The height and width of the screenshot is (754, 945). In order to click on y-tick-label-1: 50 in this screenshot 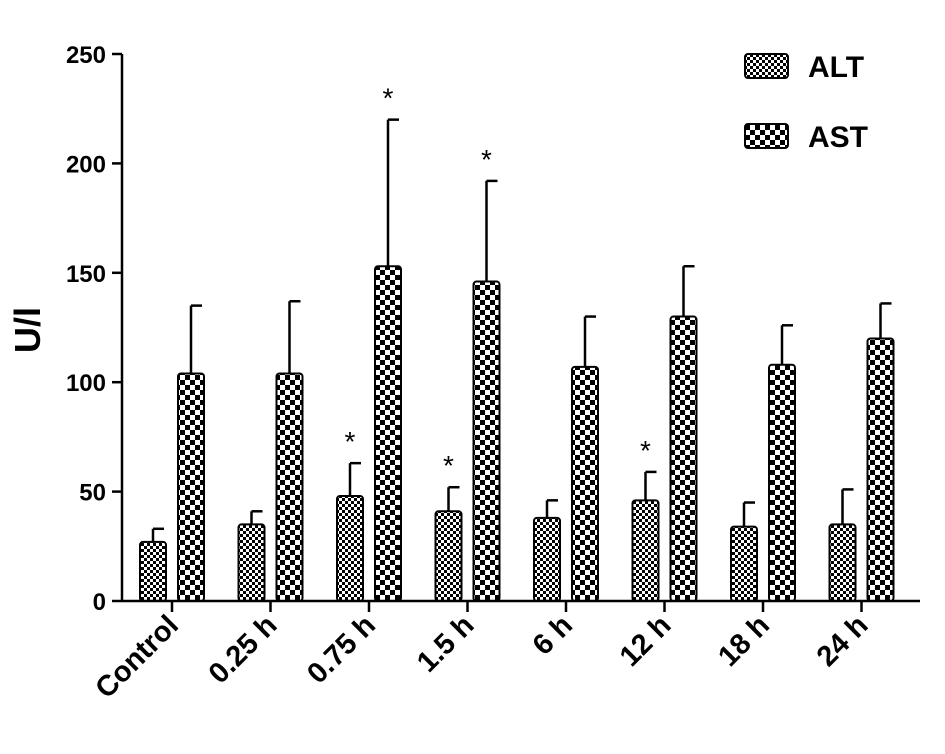, I will do `click(92, 493)`.